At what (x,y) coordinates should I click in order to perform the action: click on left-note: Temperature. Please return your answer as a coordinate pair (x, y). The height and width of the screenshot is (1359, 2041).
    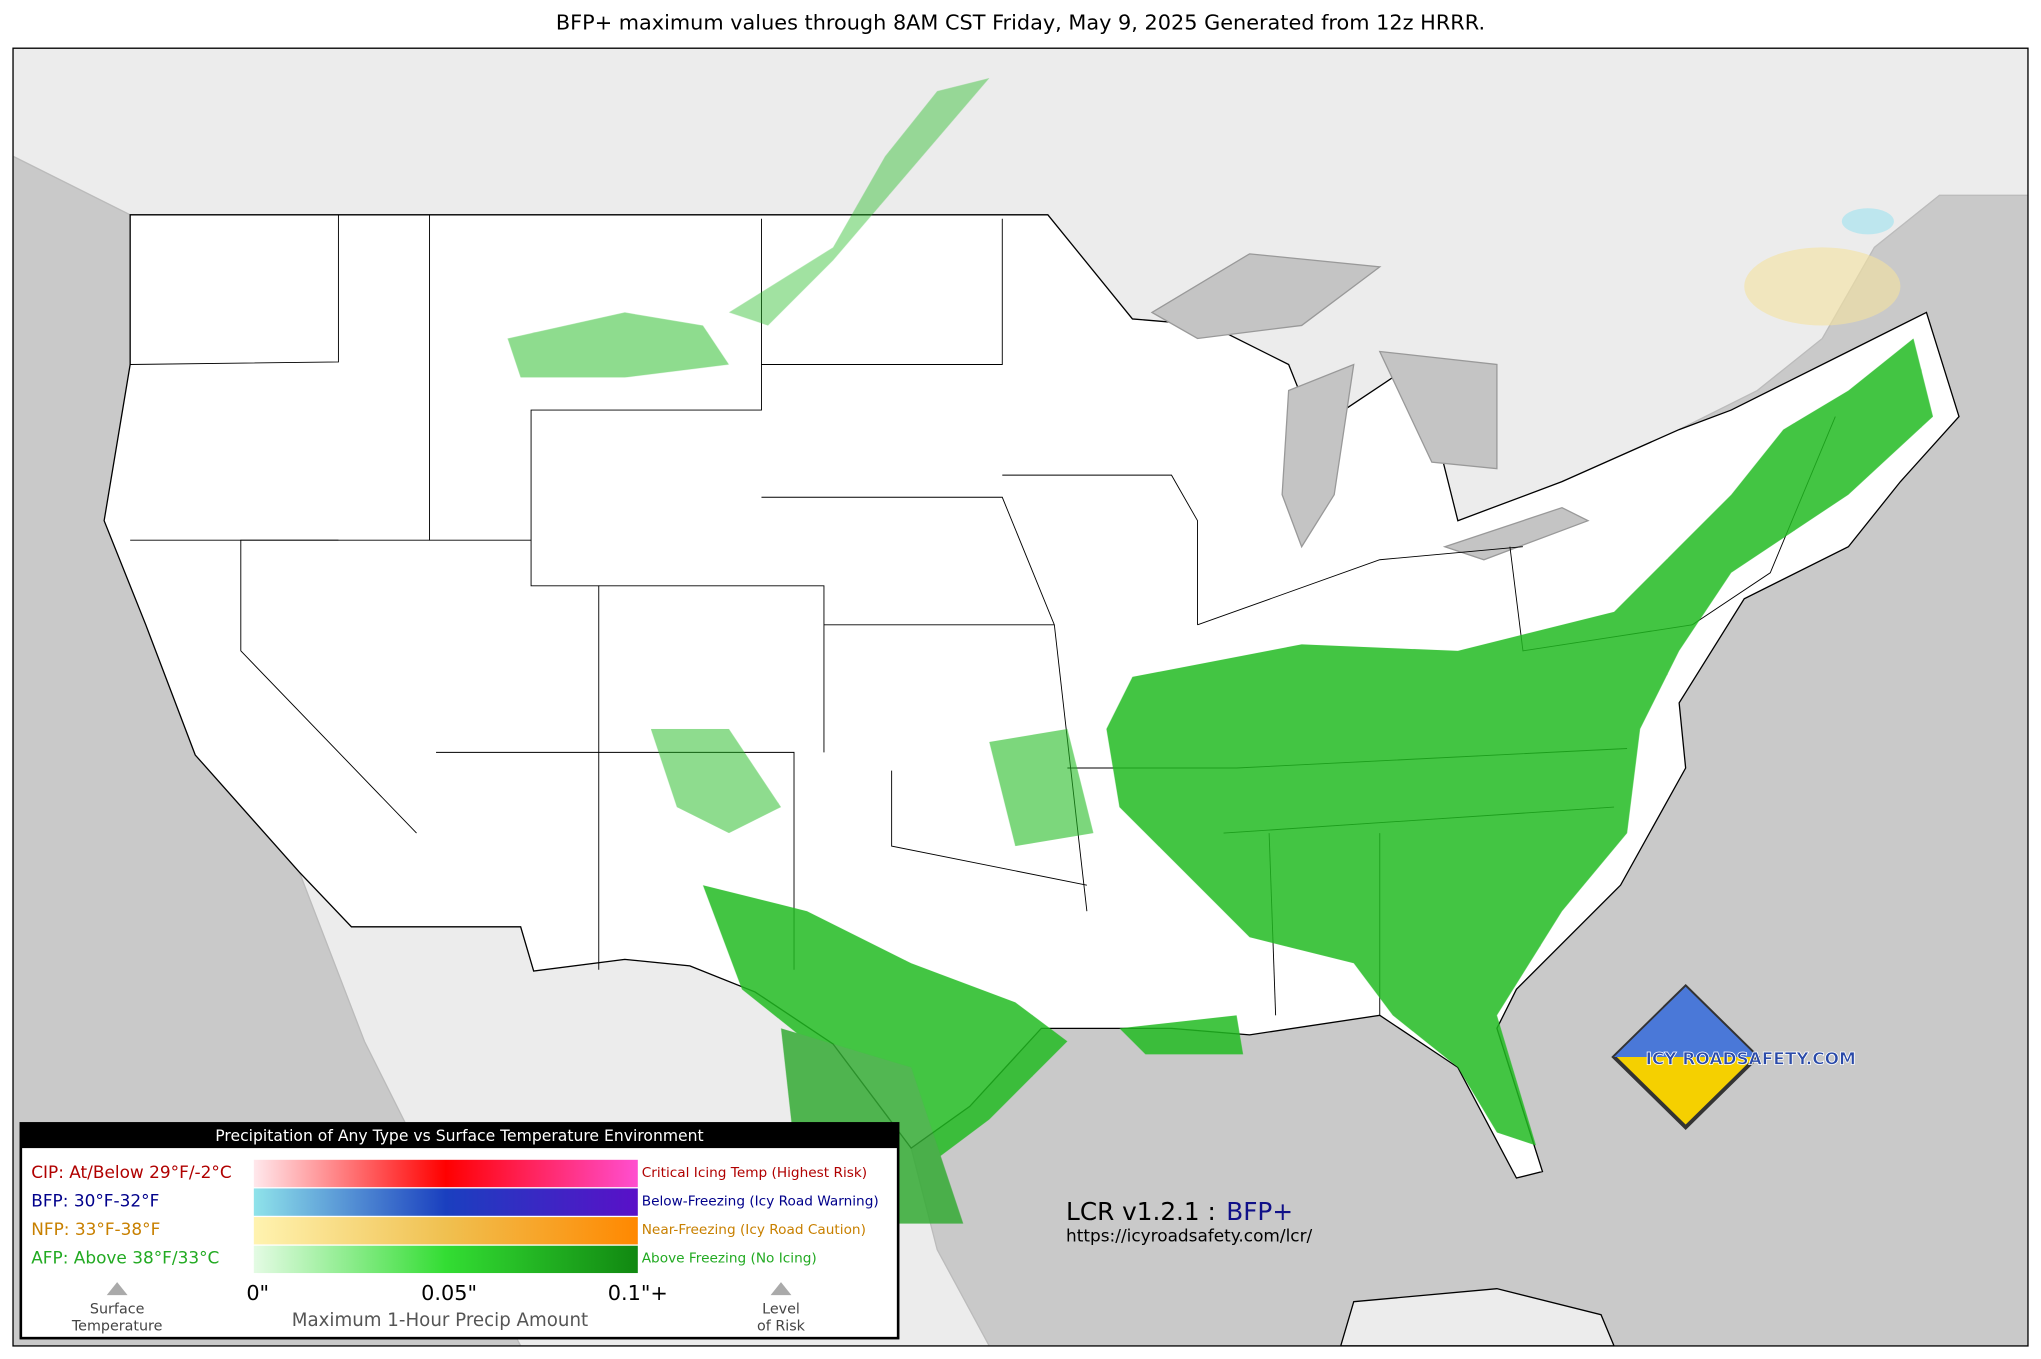
    Looking at the image, I should click on (117, 1326).